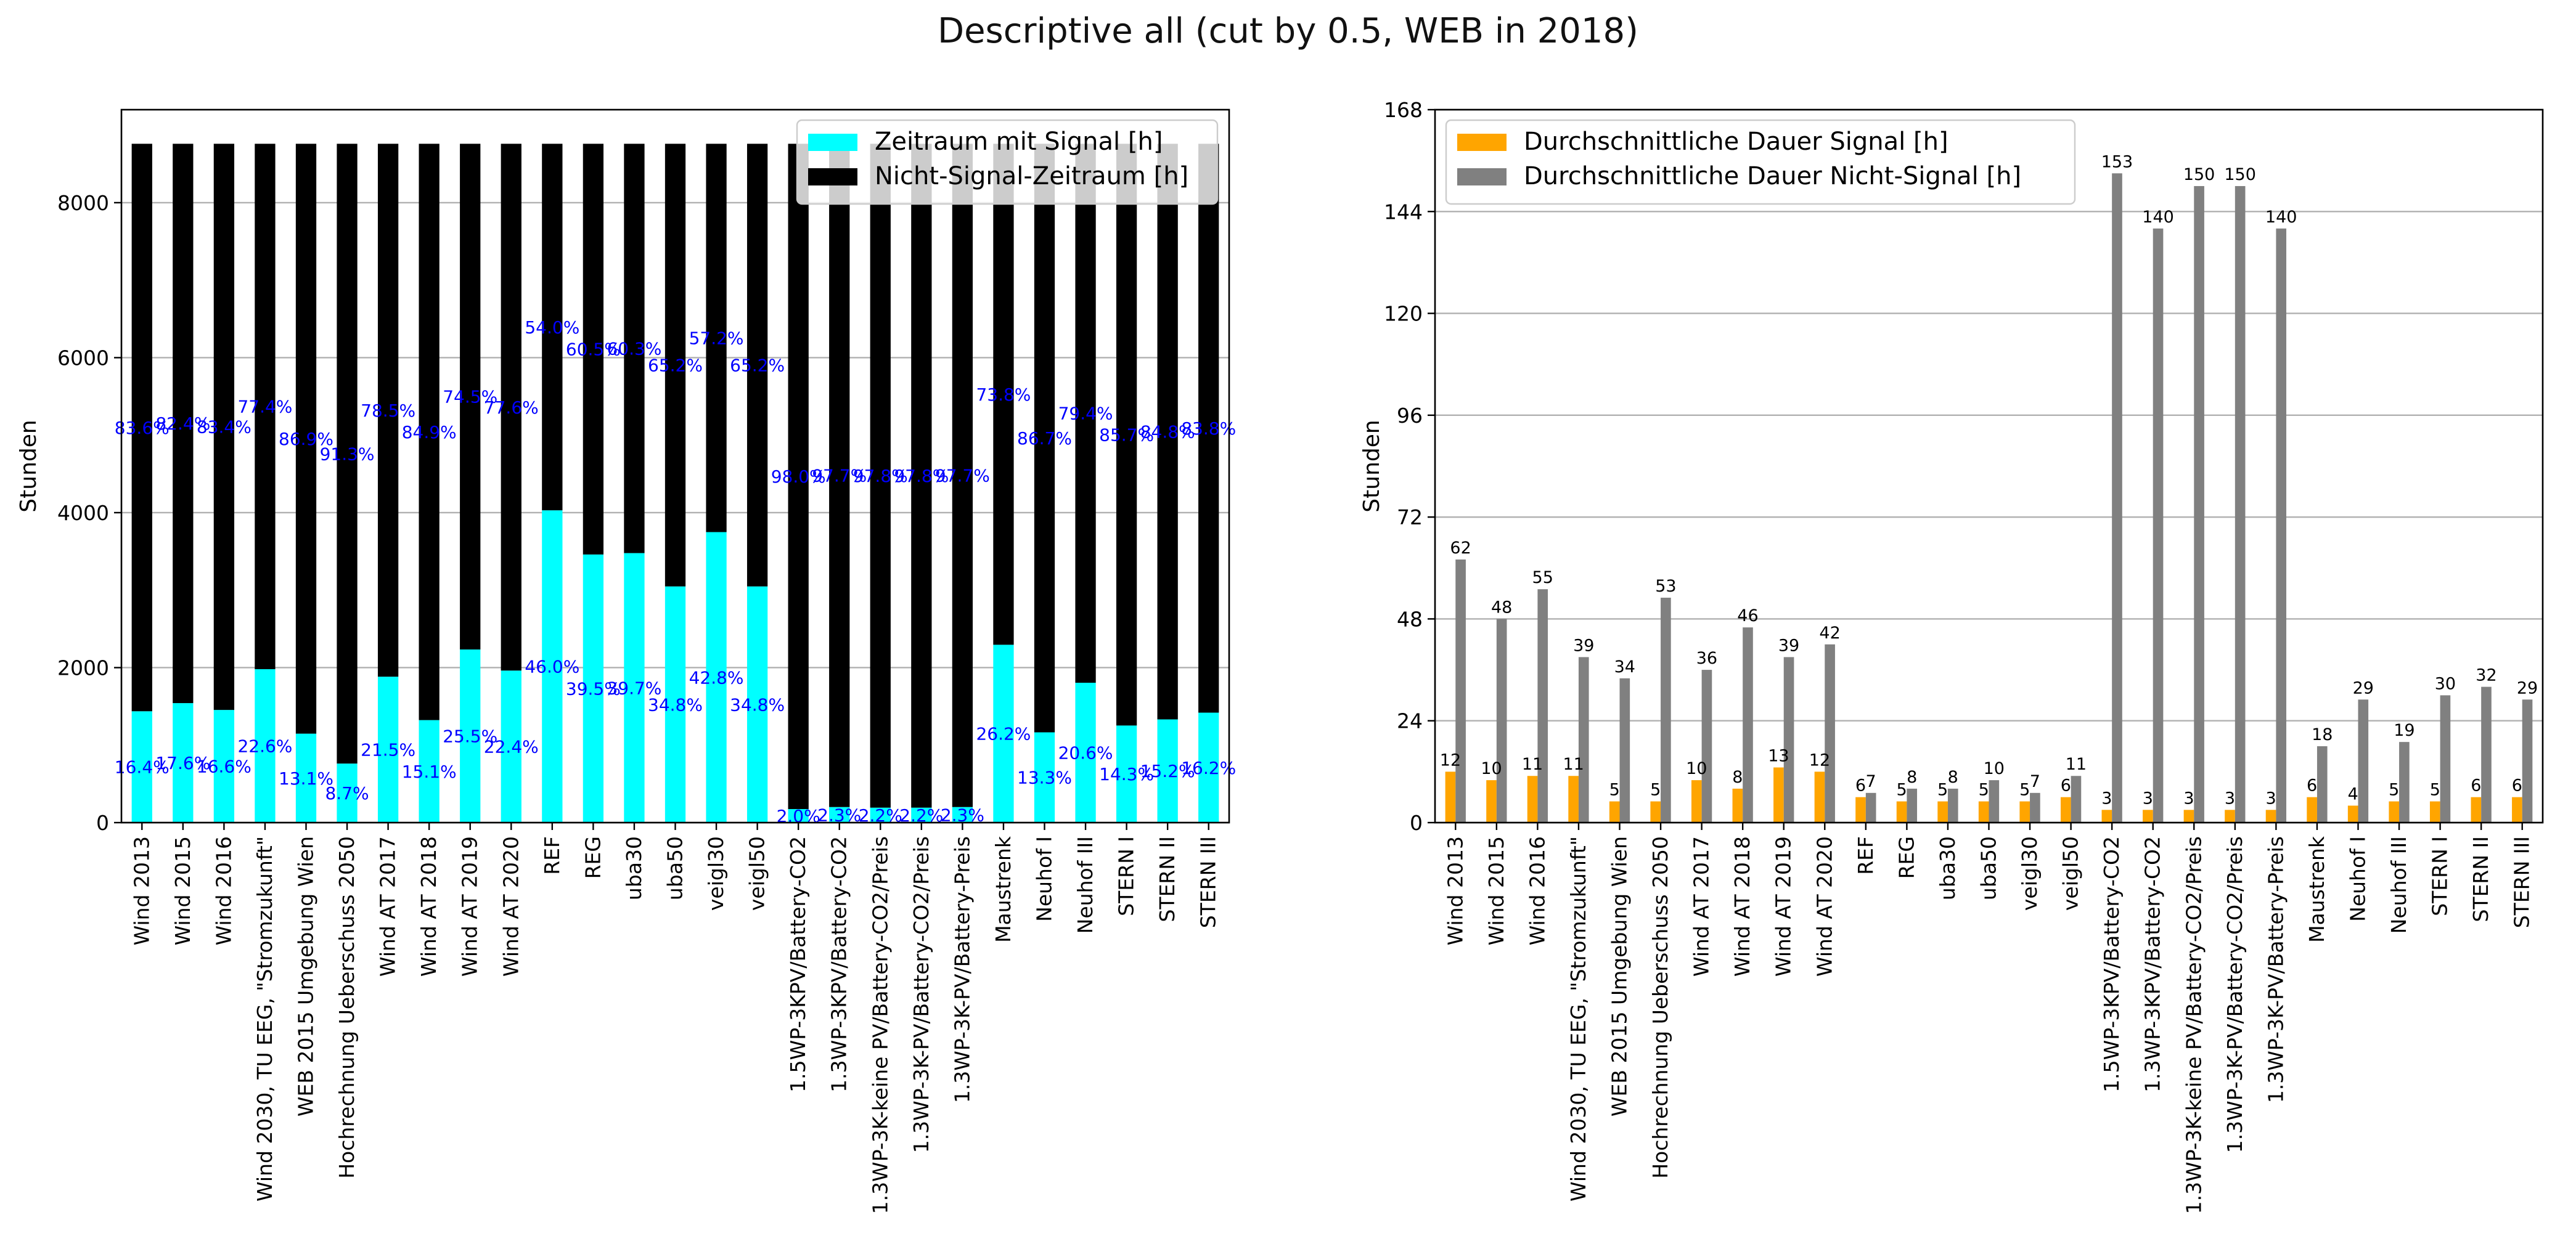  What do you see at coordinates (757, 873) in the screenshot?
I see `left-xtick-label: veigl50` at bounding box center [757, 873].